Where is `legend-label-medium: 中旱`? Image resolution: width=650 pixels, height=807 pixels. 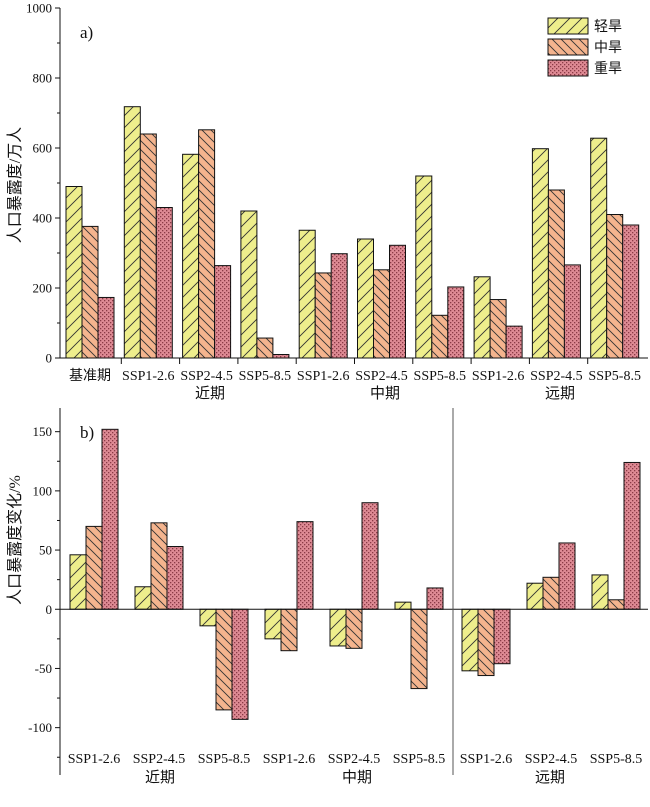 legend-label-medium: 中旱 is located at coordinates (608, 48).